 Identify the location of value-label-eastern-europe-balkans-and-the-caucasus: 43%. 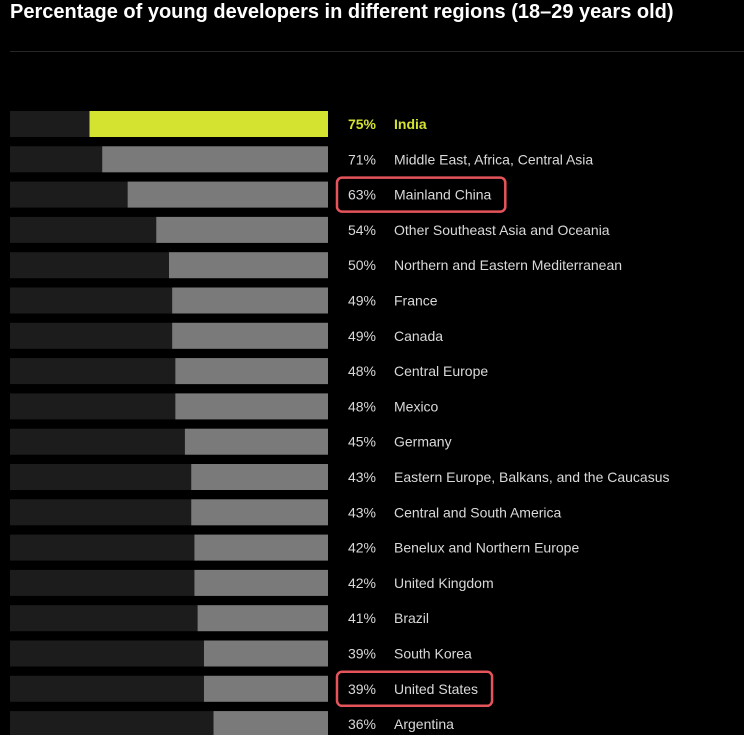
(362, 477).